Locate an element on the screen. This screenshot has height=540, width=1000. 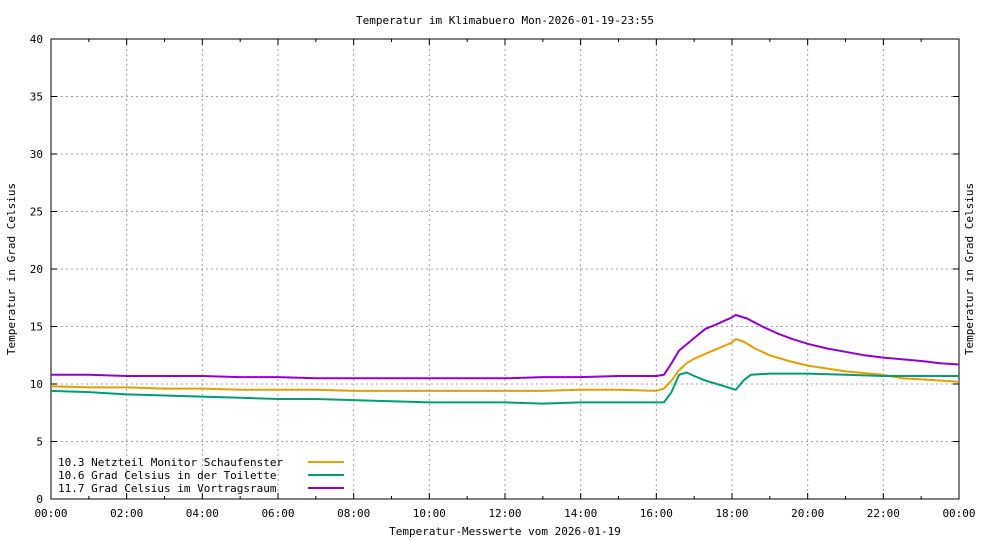
x-tick-label: 12:00 is located at coordinates (504, 513).